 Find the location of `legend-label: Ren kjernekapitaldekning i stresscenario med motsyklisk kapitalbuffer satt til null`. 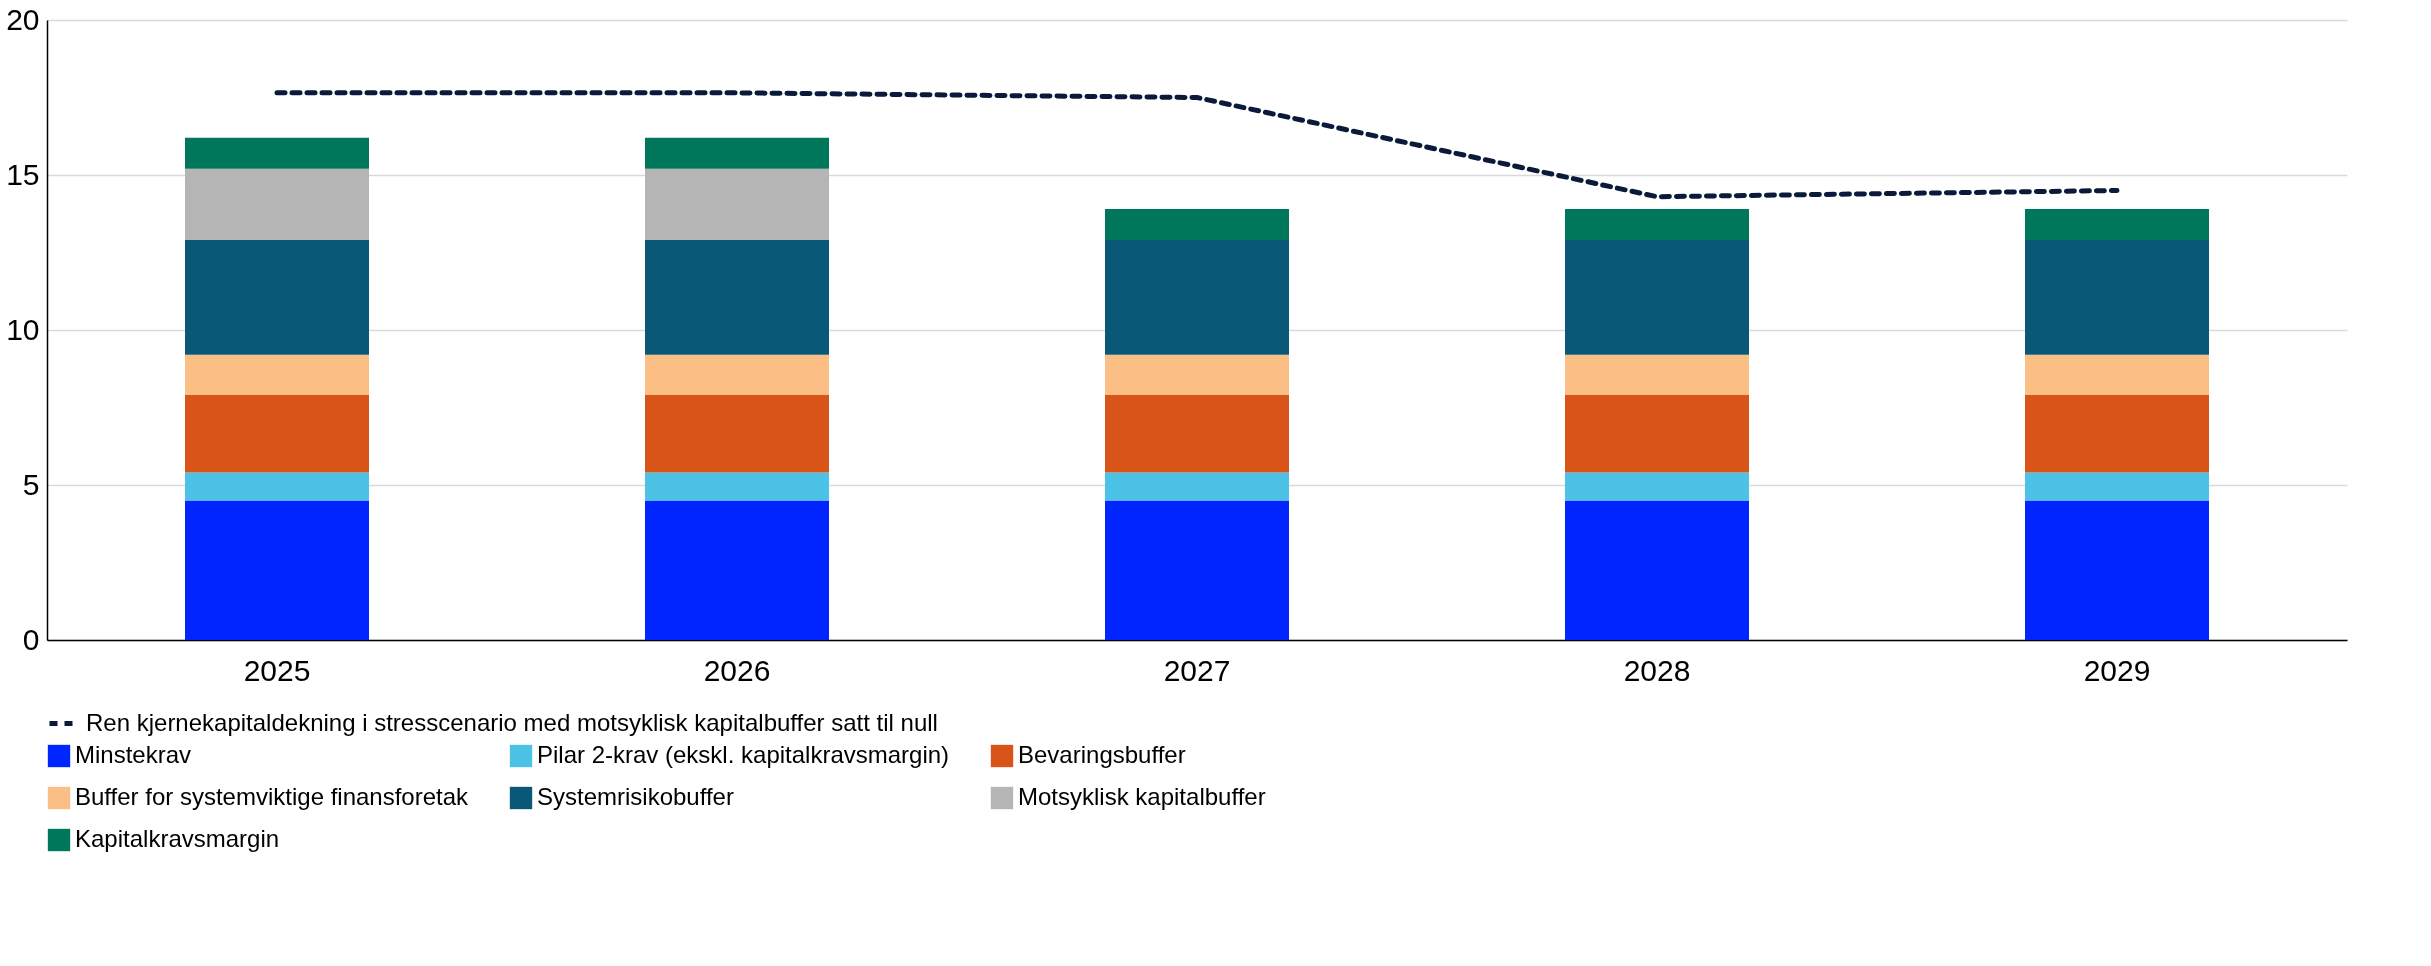

legend-label: Ren kjernekapitaldekning i stresscenario med motsyklisk kapitalbuffer satt til null is located at coordinates (512, 722).